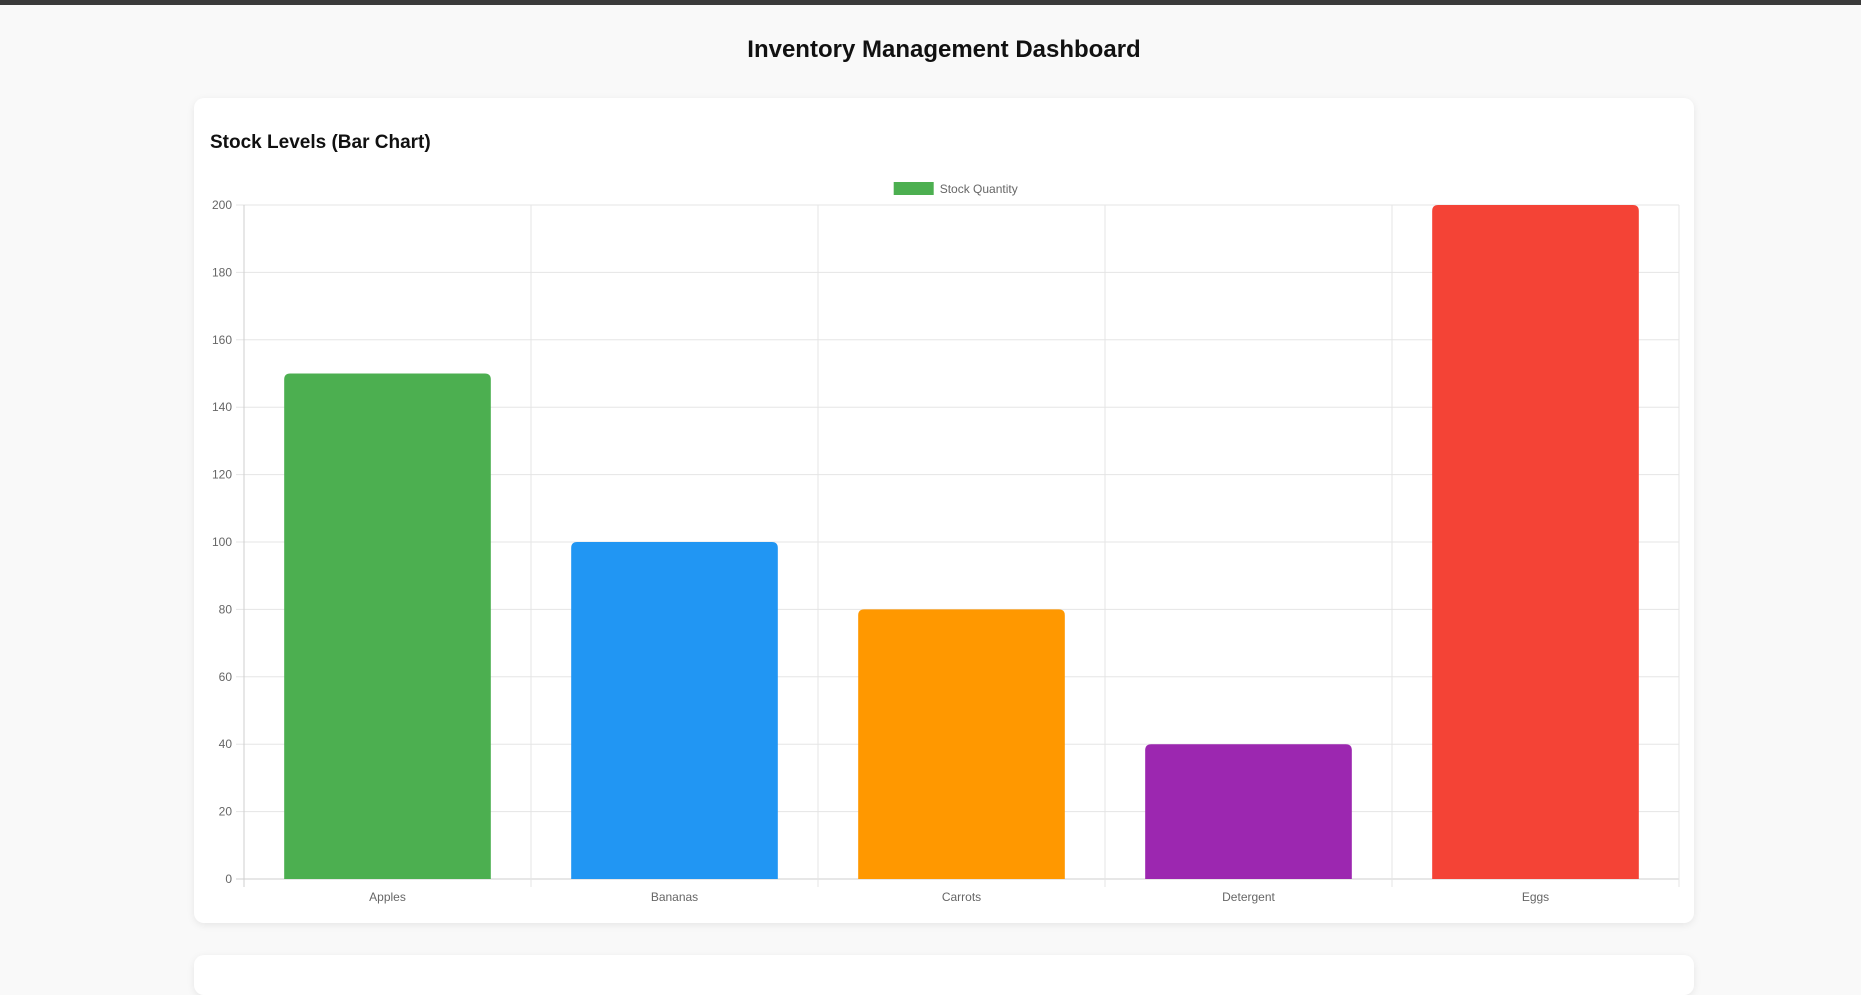 Image resolution: width=1861 pixels, height=995 pixels. I want to click on x-tick-label: Bananas, so click(674, 897).